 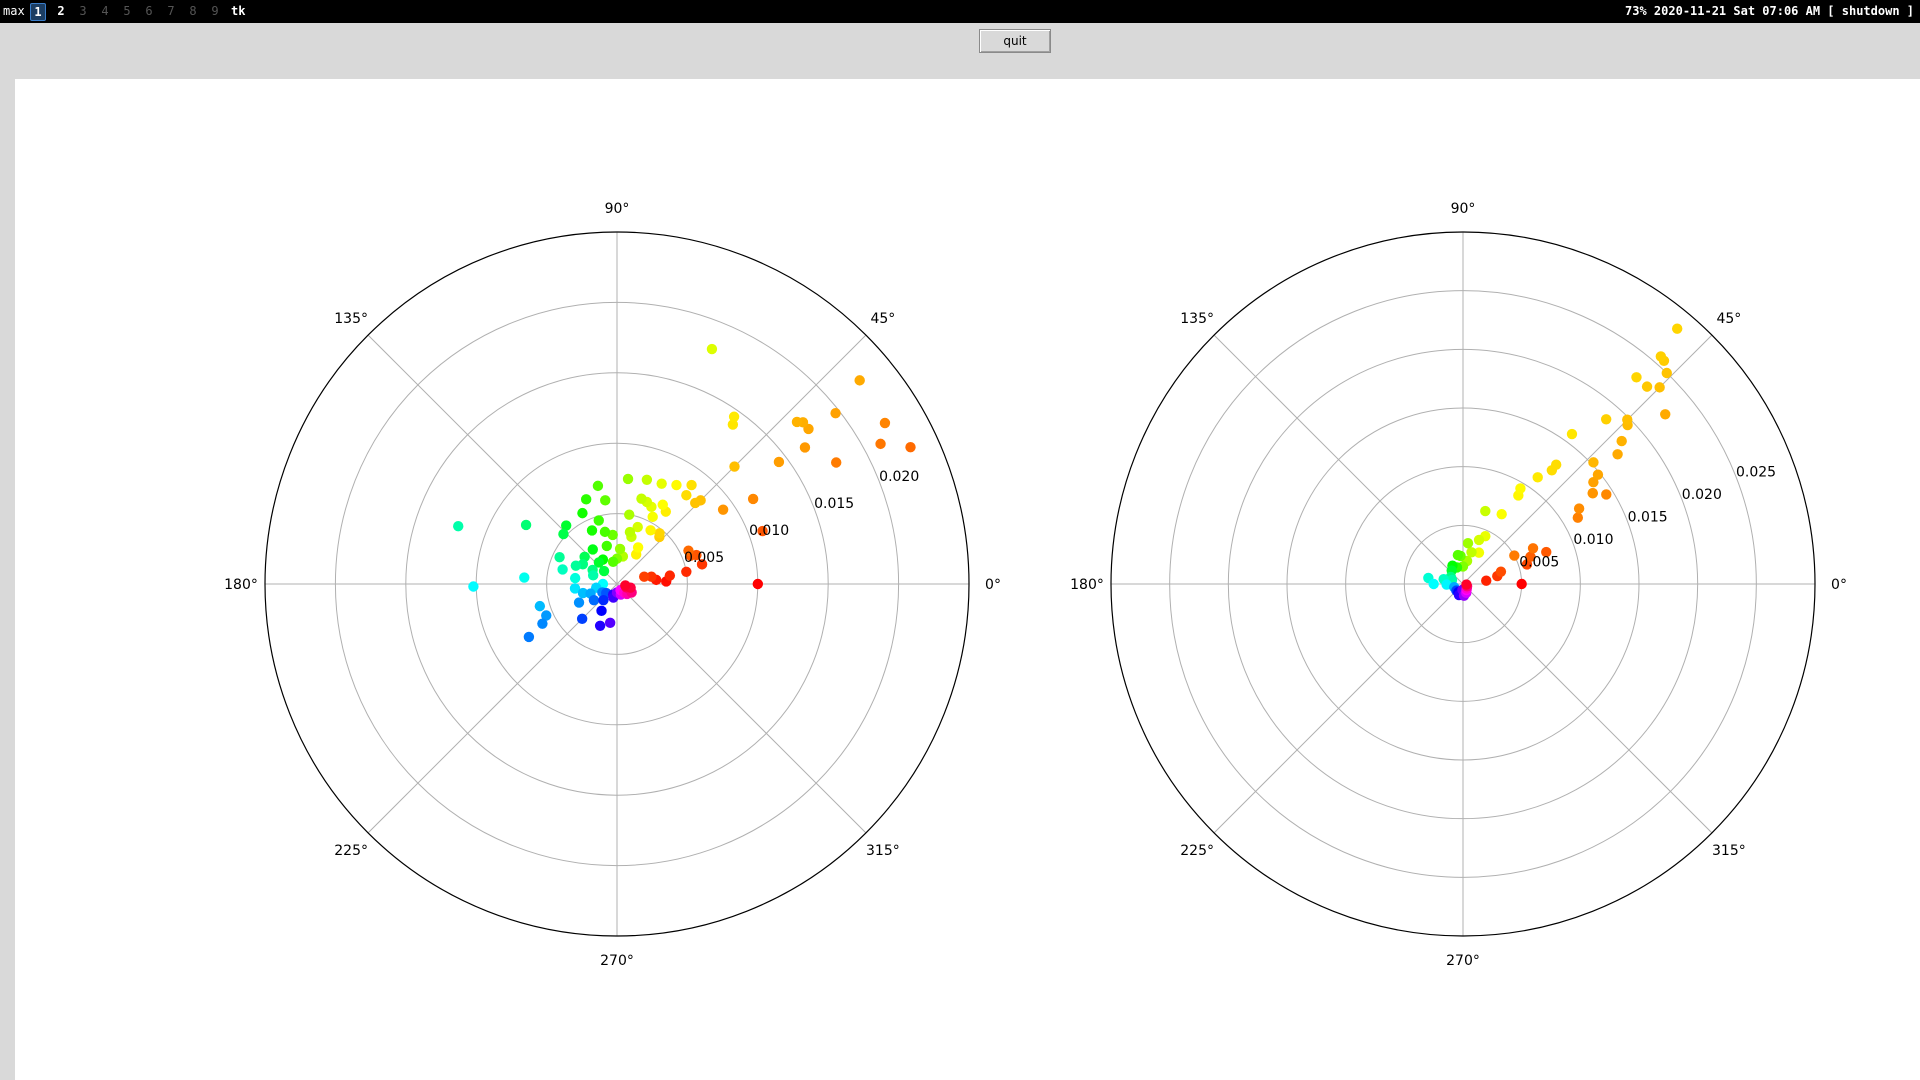 I want to click on workspace-8: 8, so click(x=193, y=11).